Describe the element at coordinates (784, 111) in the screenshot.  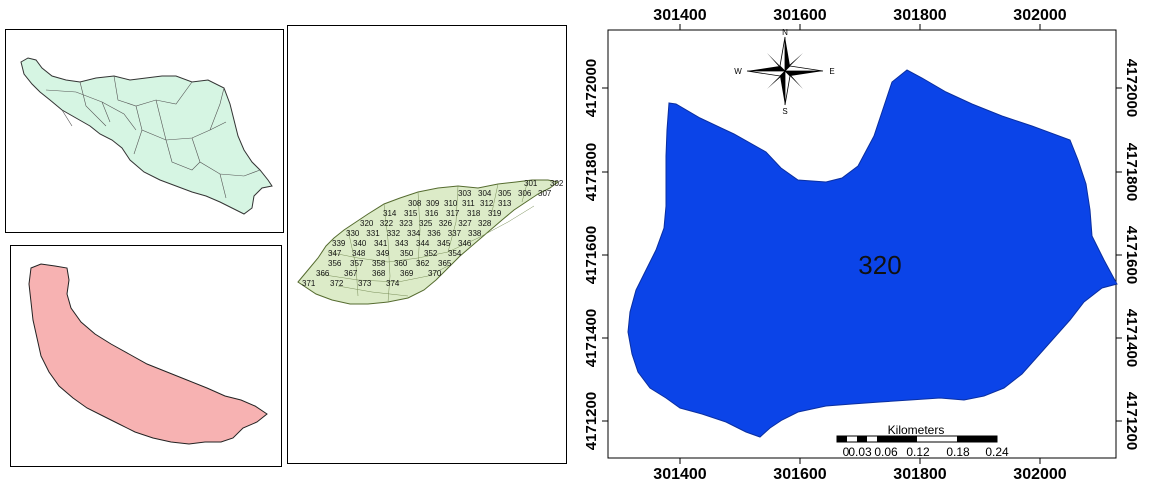
I see `south-letter: S` at that location.